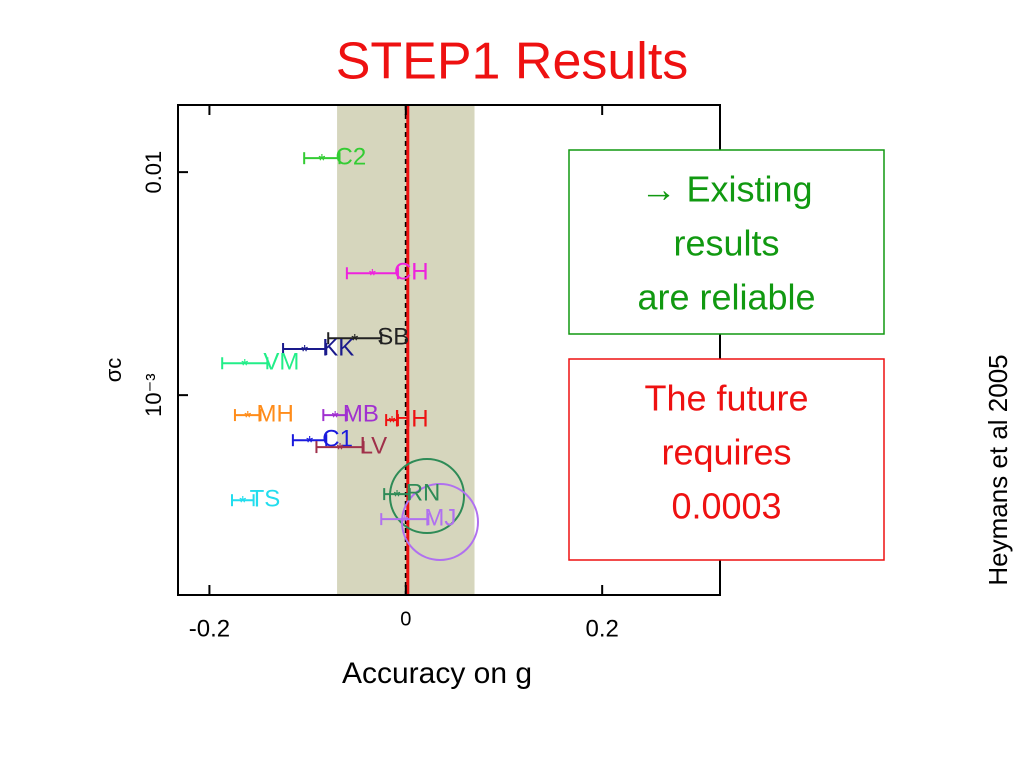  I want to click on annotation-text: 0.0003, so click(726, 506).